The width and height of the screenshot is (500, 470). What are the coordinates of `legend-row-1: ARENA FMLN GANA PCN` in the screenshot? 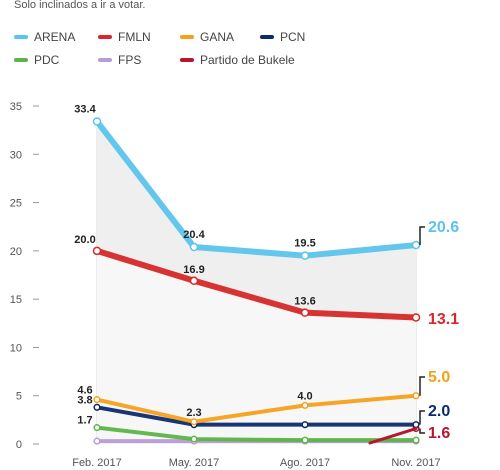 It's located at (159, 37).